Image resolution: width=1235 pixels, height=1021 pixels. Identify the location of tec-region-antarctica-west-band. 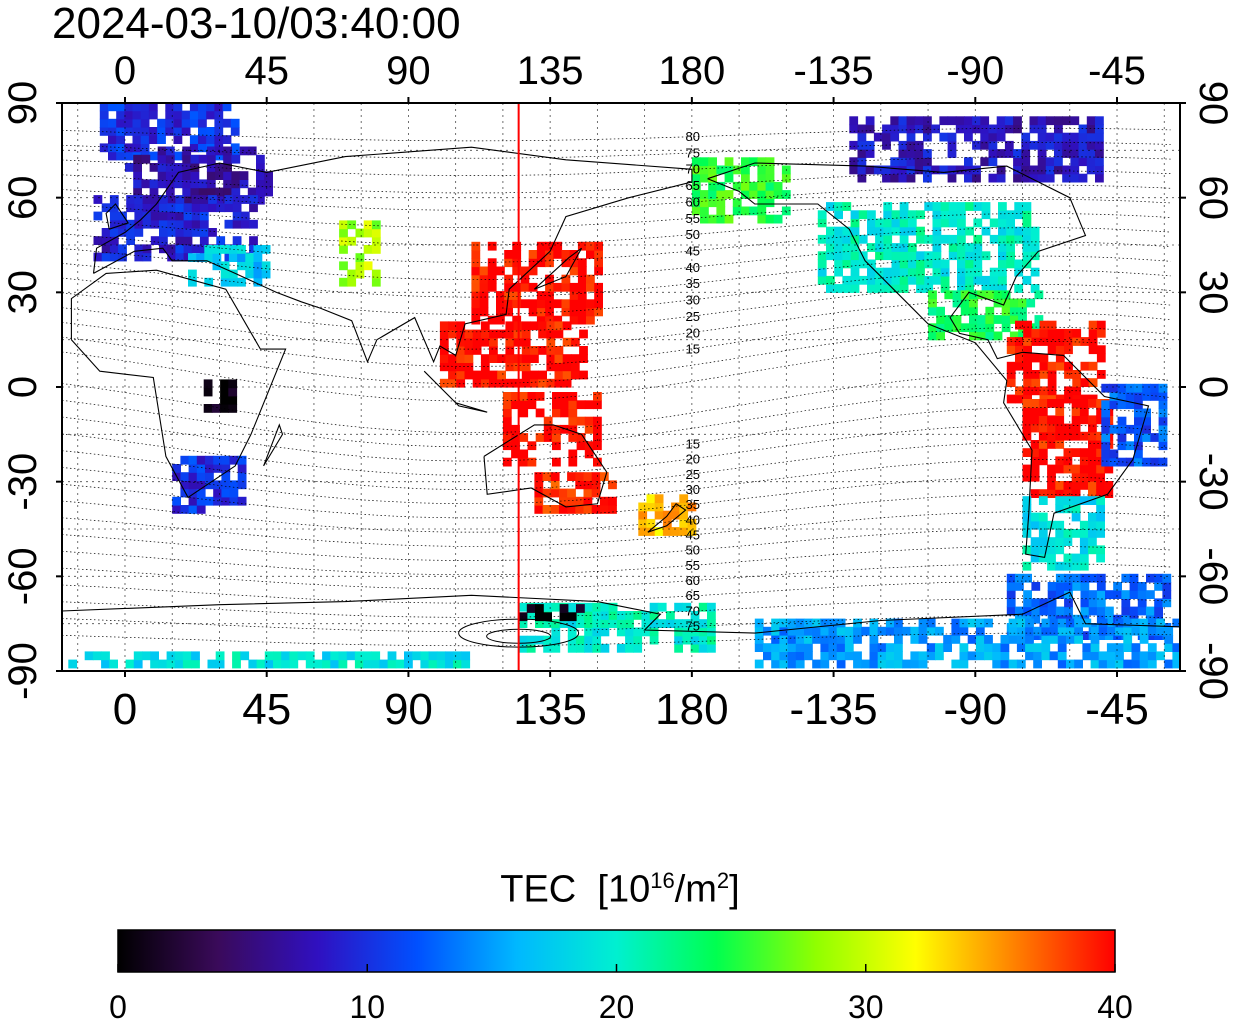
(967, 643).